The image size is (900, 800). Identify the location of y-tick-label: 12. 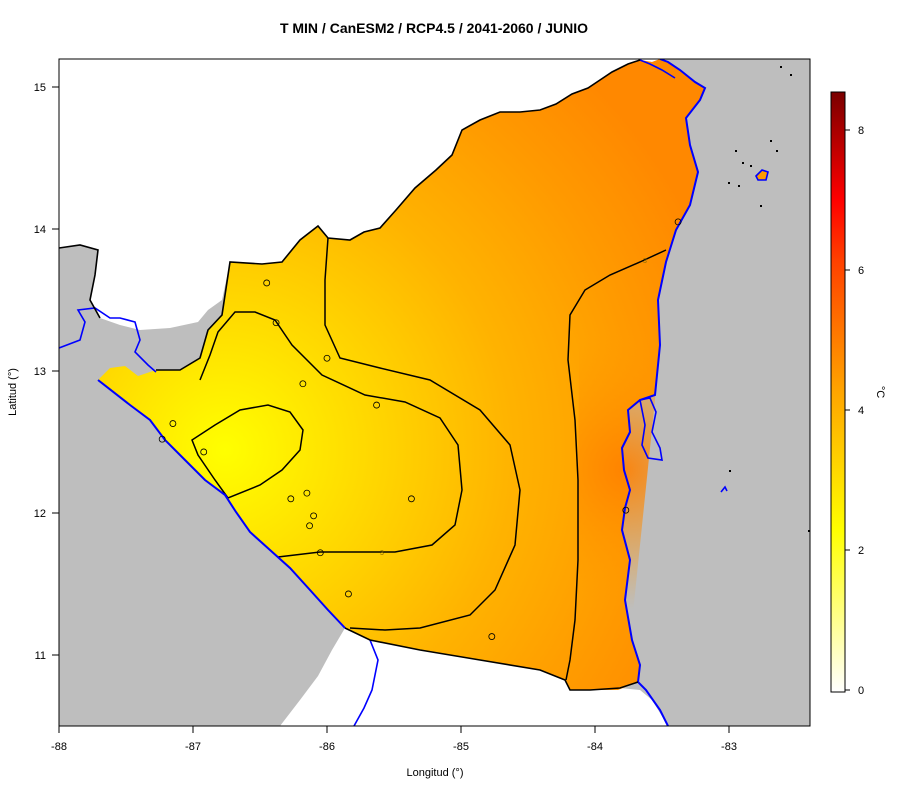
(40, 514).